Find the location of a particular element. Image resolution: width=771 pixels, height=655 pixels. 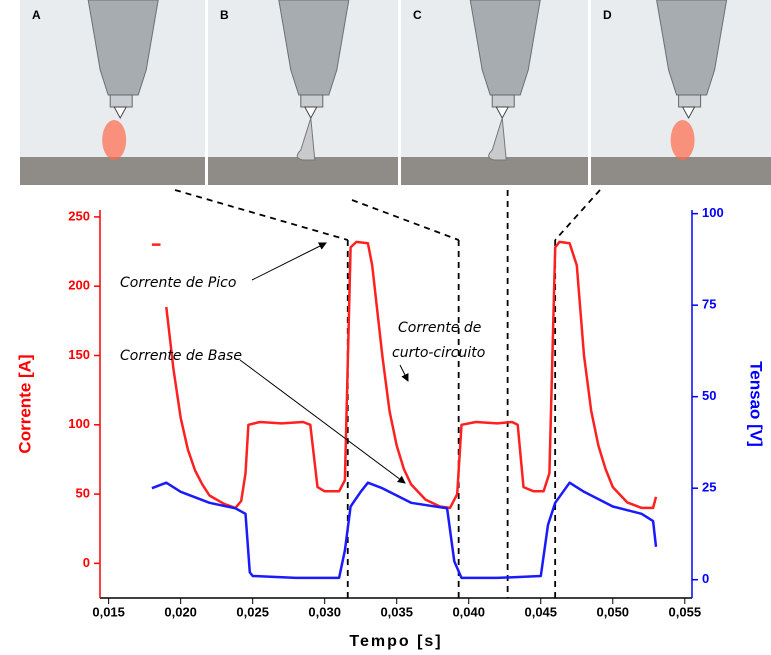

x-tick-label: 0,045 is located at coordinates (540, 611).